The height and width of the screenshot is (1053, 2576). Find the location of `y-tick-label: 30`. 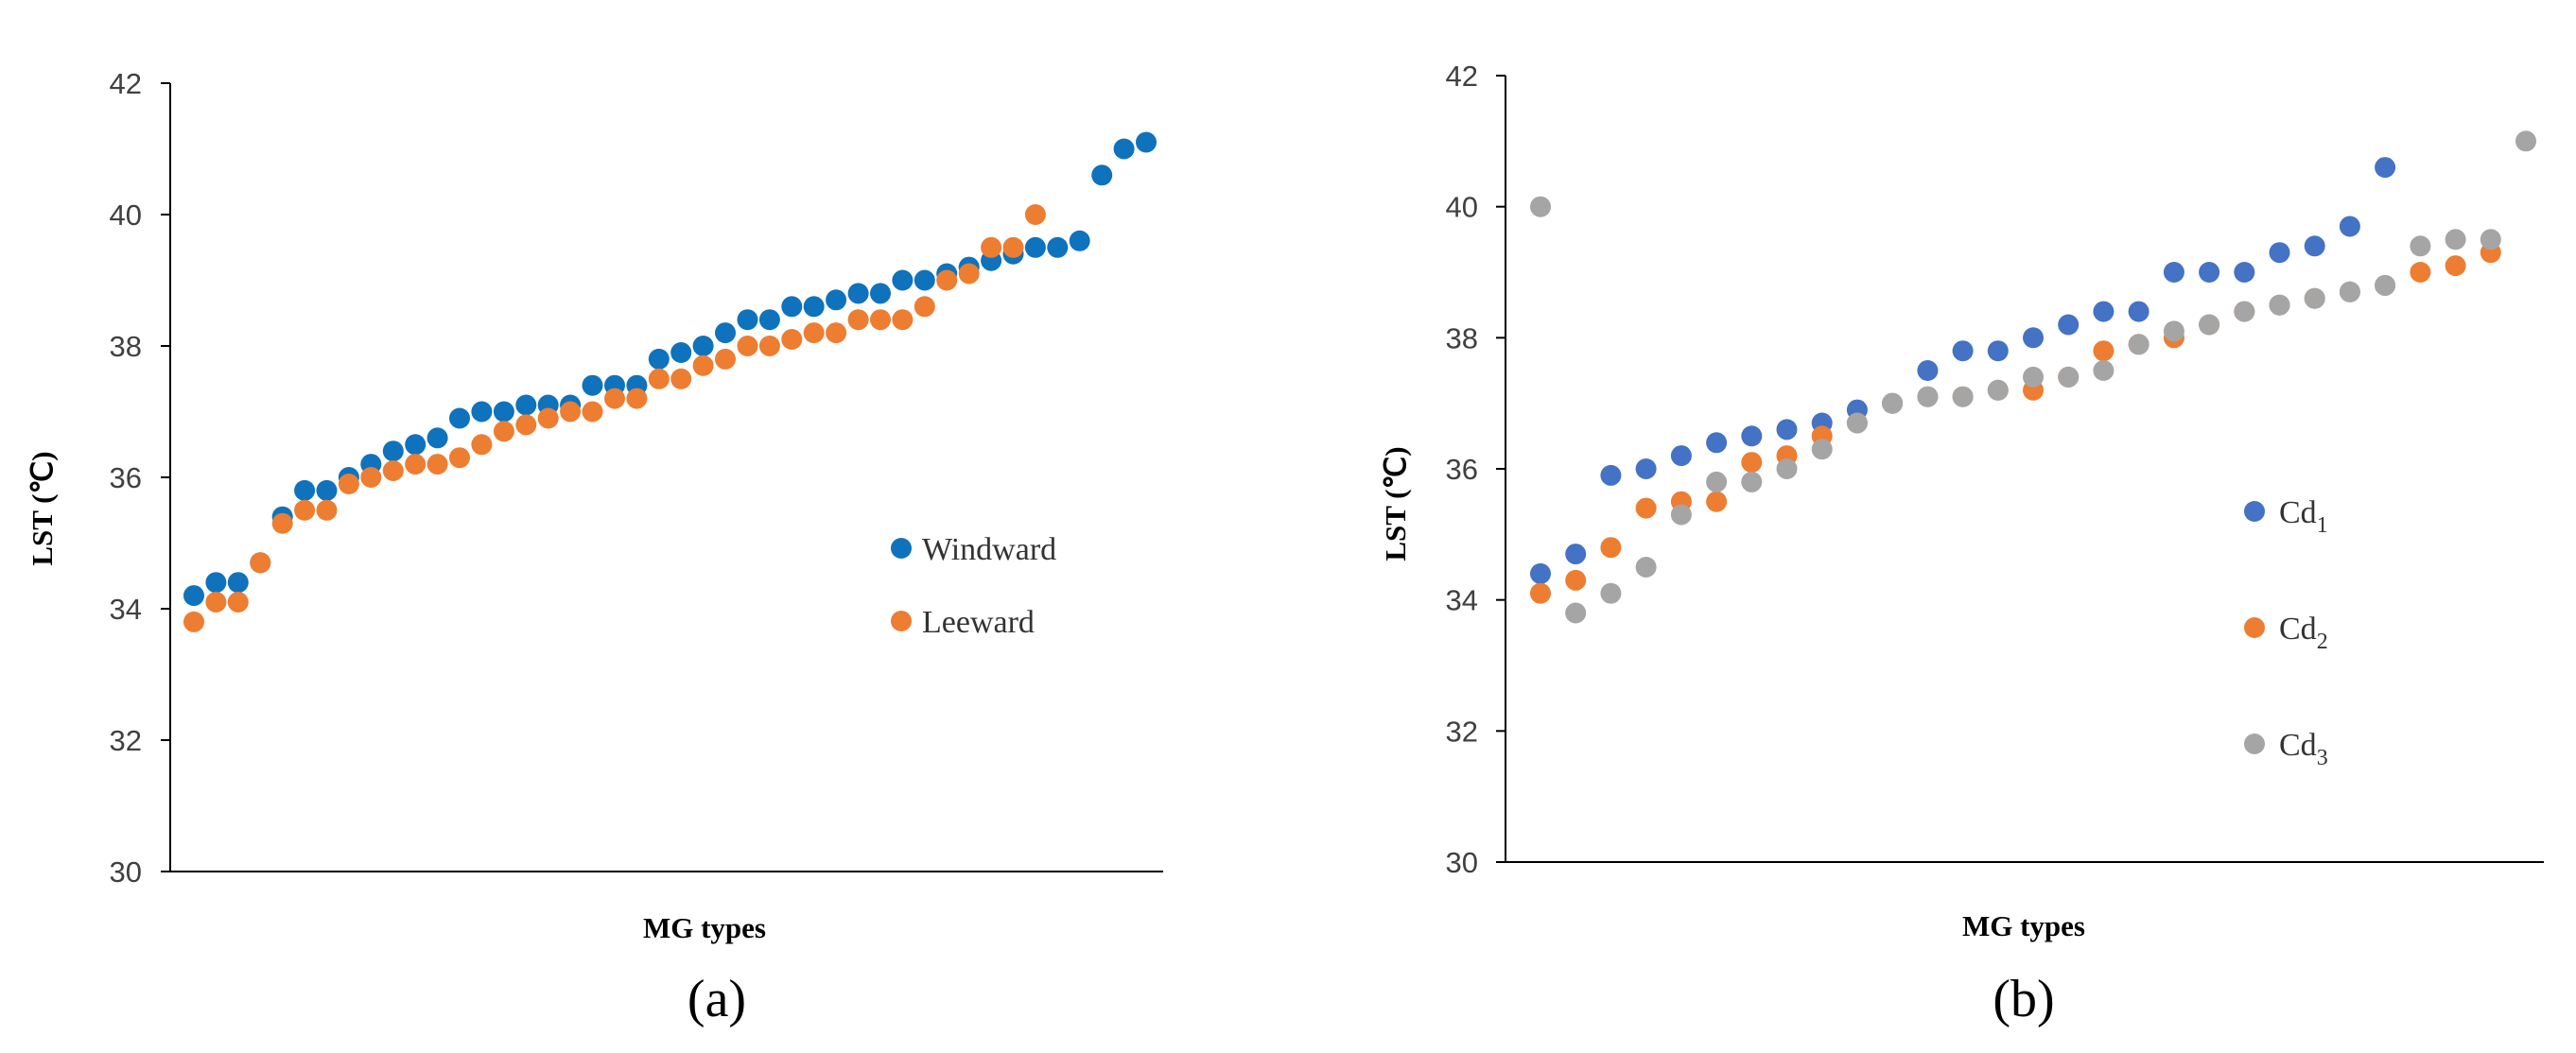

y-tick-label: 30 is located at coordinates (1462, 862).